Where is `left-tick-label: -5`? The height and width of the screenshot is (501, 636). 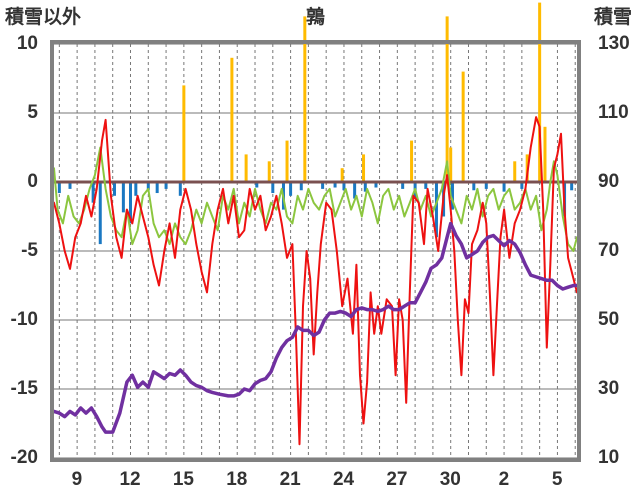
left-tick-label: -5 is located at coordinates (29, 250).